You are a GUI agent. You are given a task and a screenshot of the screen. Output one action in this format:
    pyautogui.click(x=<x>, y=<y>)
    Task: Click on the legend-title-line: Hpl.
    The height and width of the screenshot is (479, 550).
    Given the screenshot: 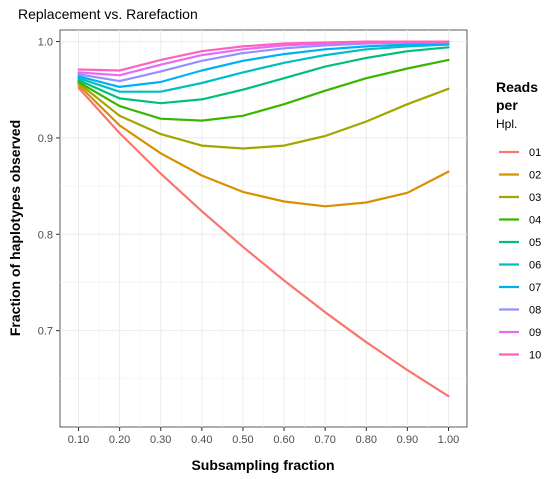 What is the action you would take?
    pyautogui.click(x=506, y=124)
    